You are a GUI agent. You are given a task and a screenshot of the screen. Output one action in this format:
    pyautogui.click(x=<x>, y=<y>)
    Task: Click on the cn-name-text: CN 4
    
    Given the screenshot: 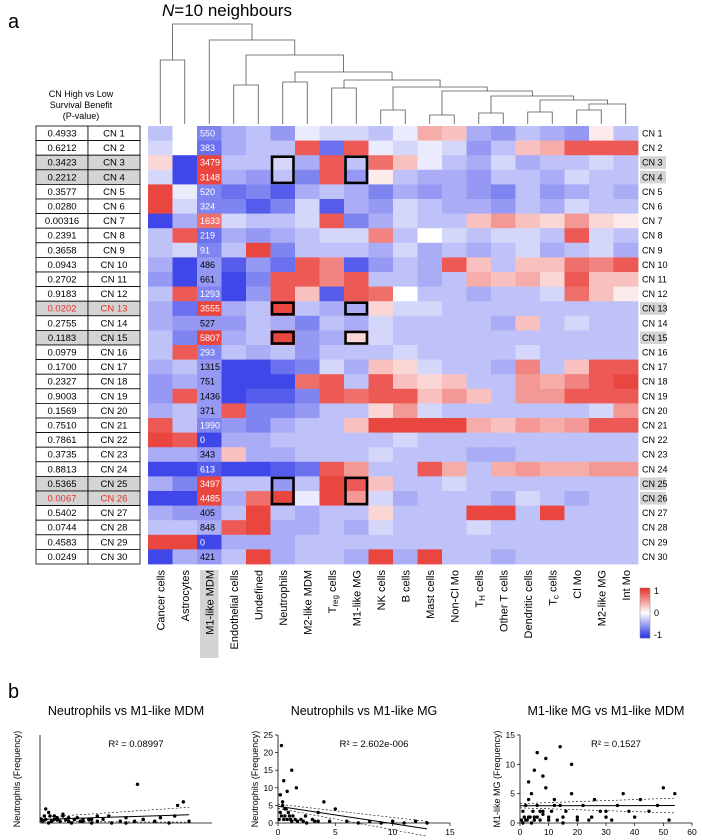 What is the action you would take?
    pyautogui.click(x=114, y=177)
    